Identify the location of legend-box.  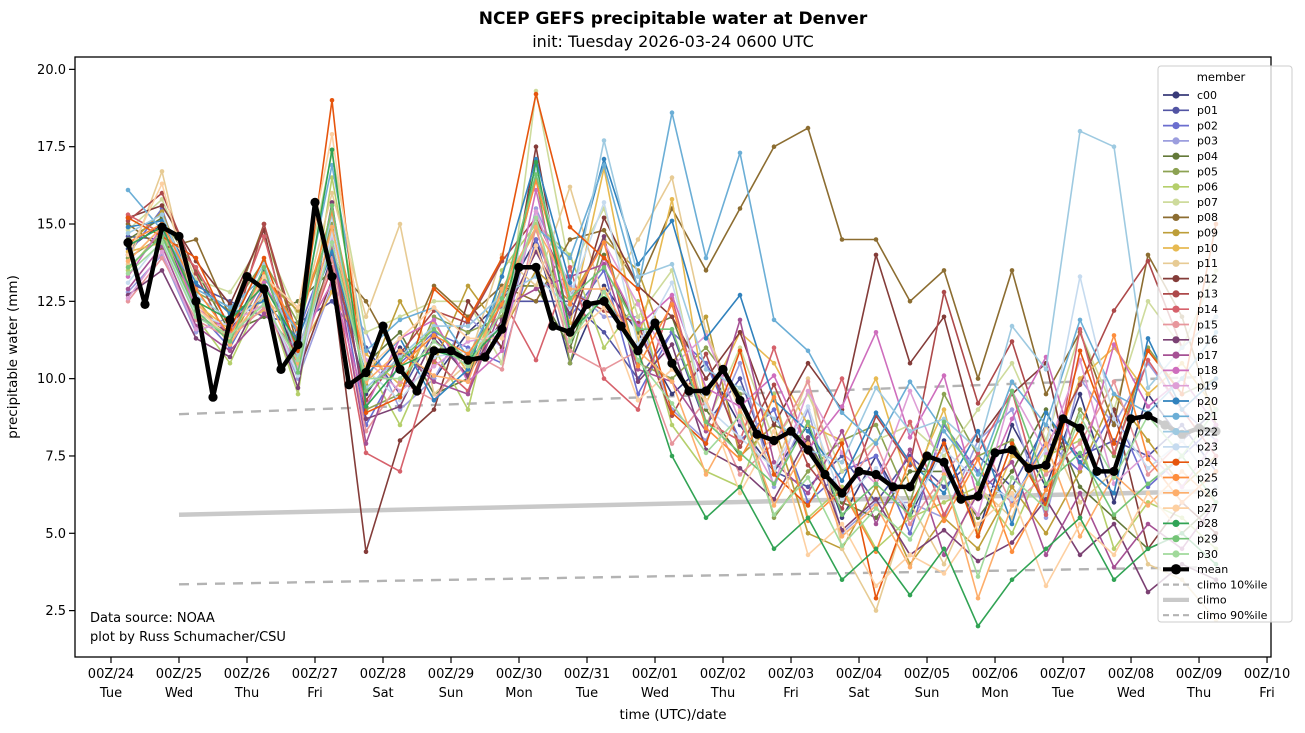
(1225, 344).